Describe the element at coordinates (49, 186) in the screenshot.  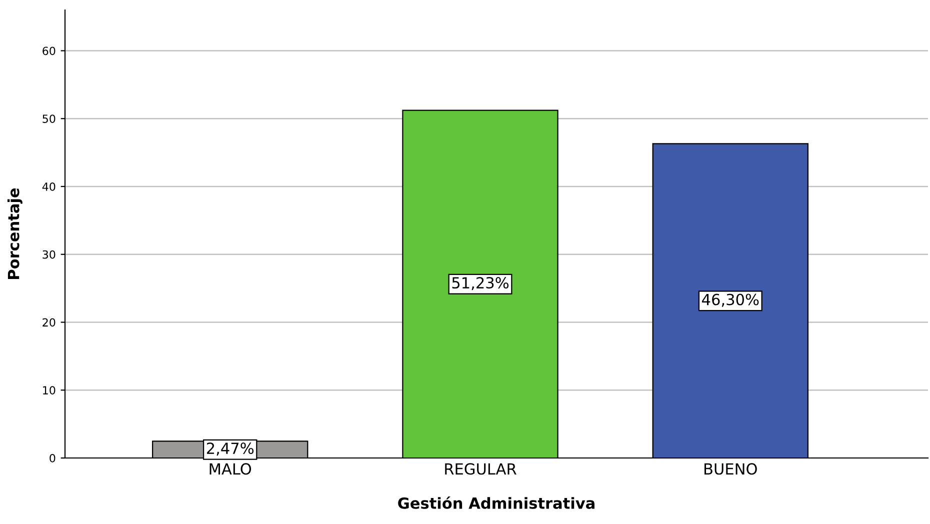
I see `y-tick-label: 40` at that location.